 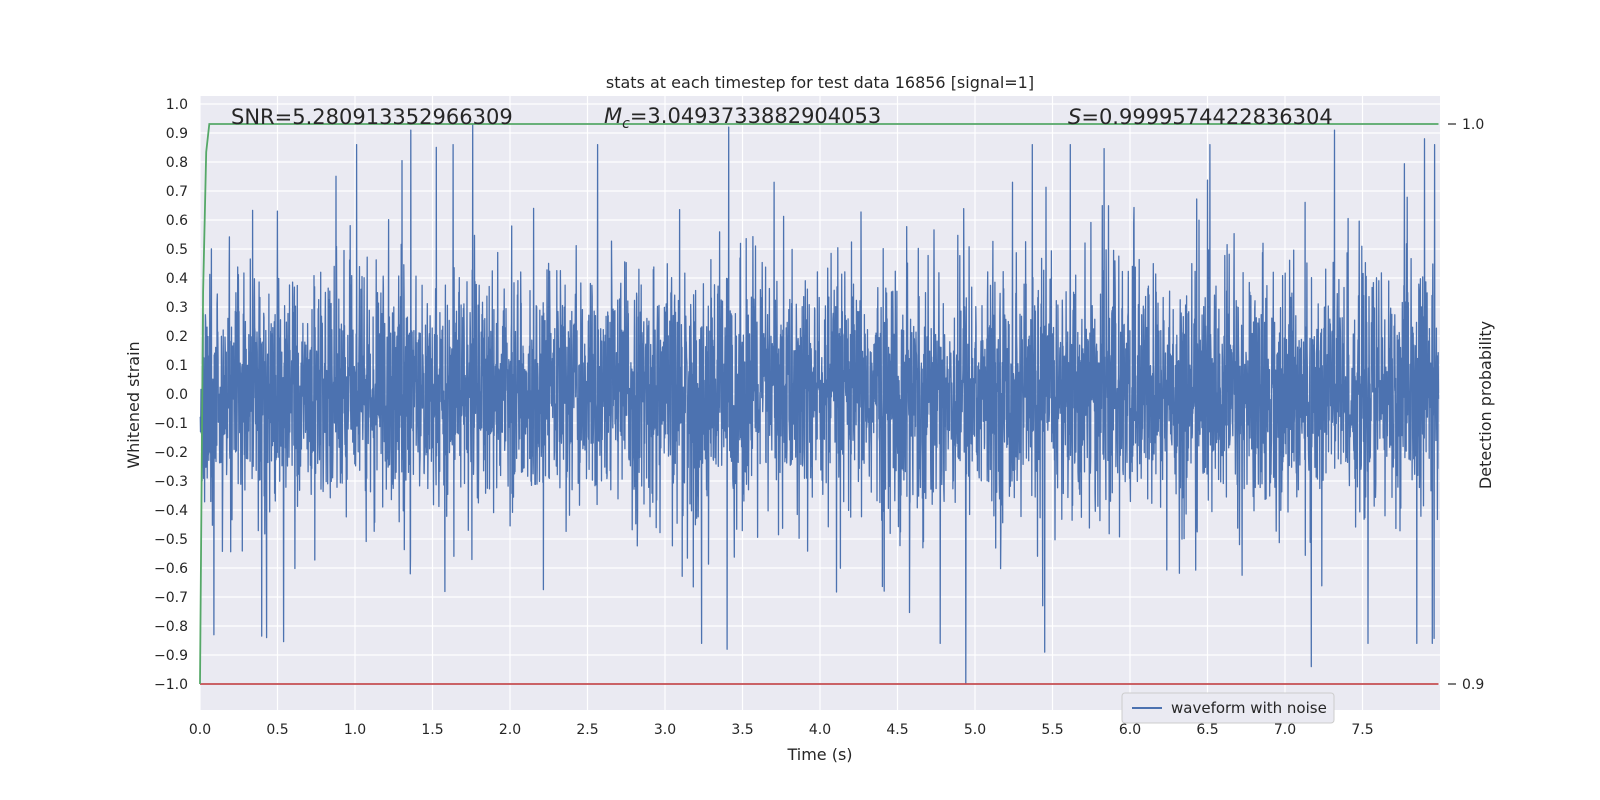 I want to click on legend-box, so click(x=1228, y=708).